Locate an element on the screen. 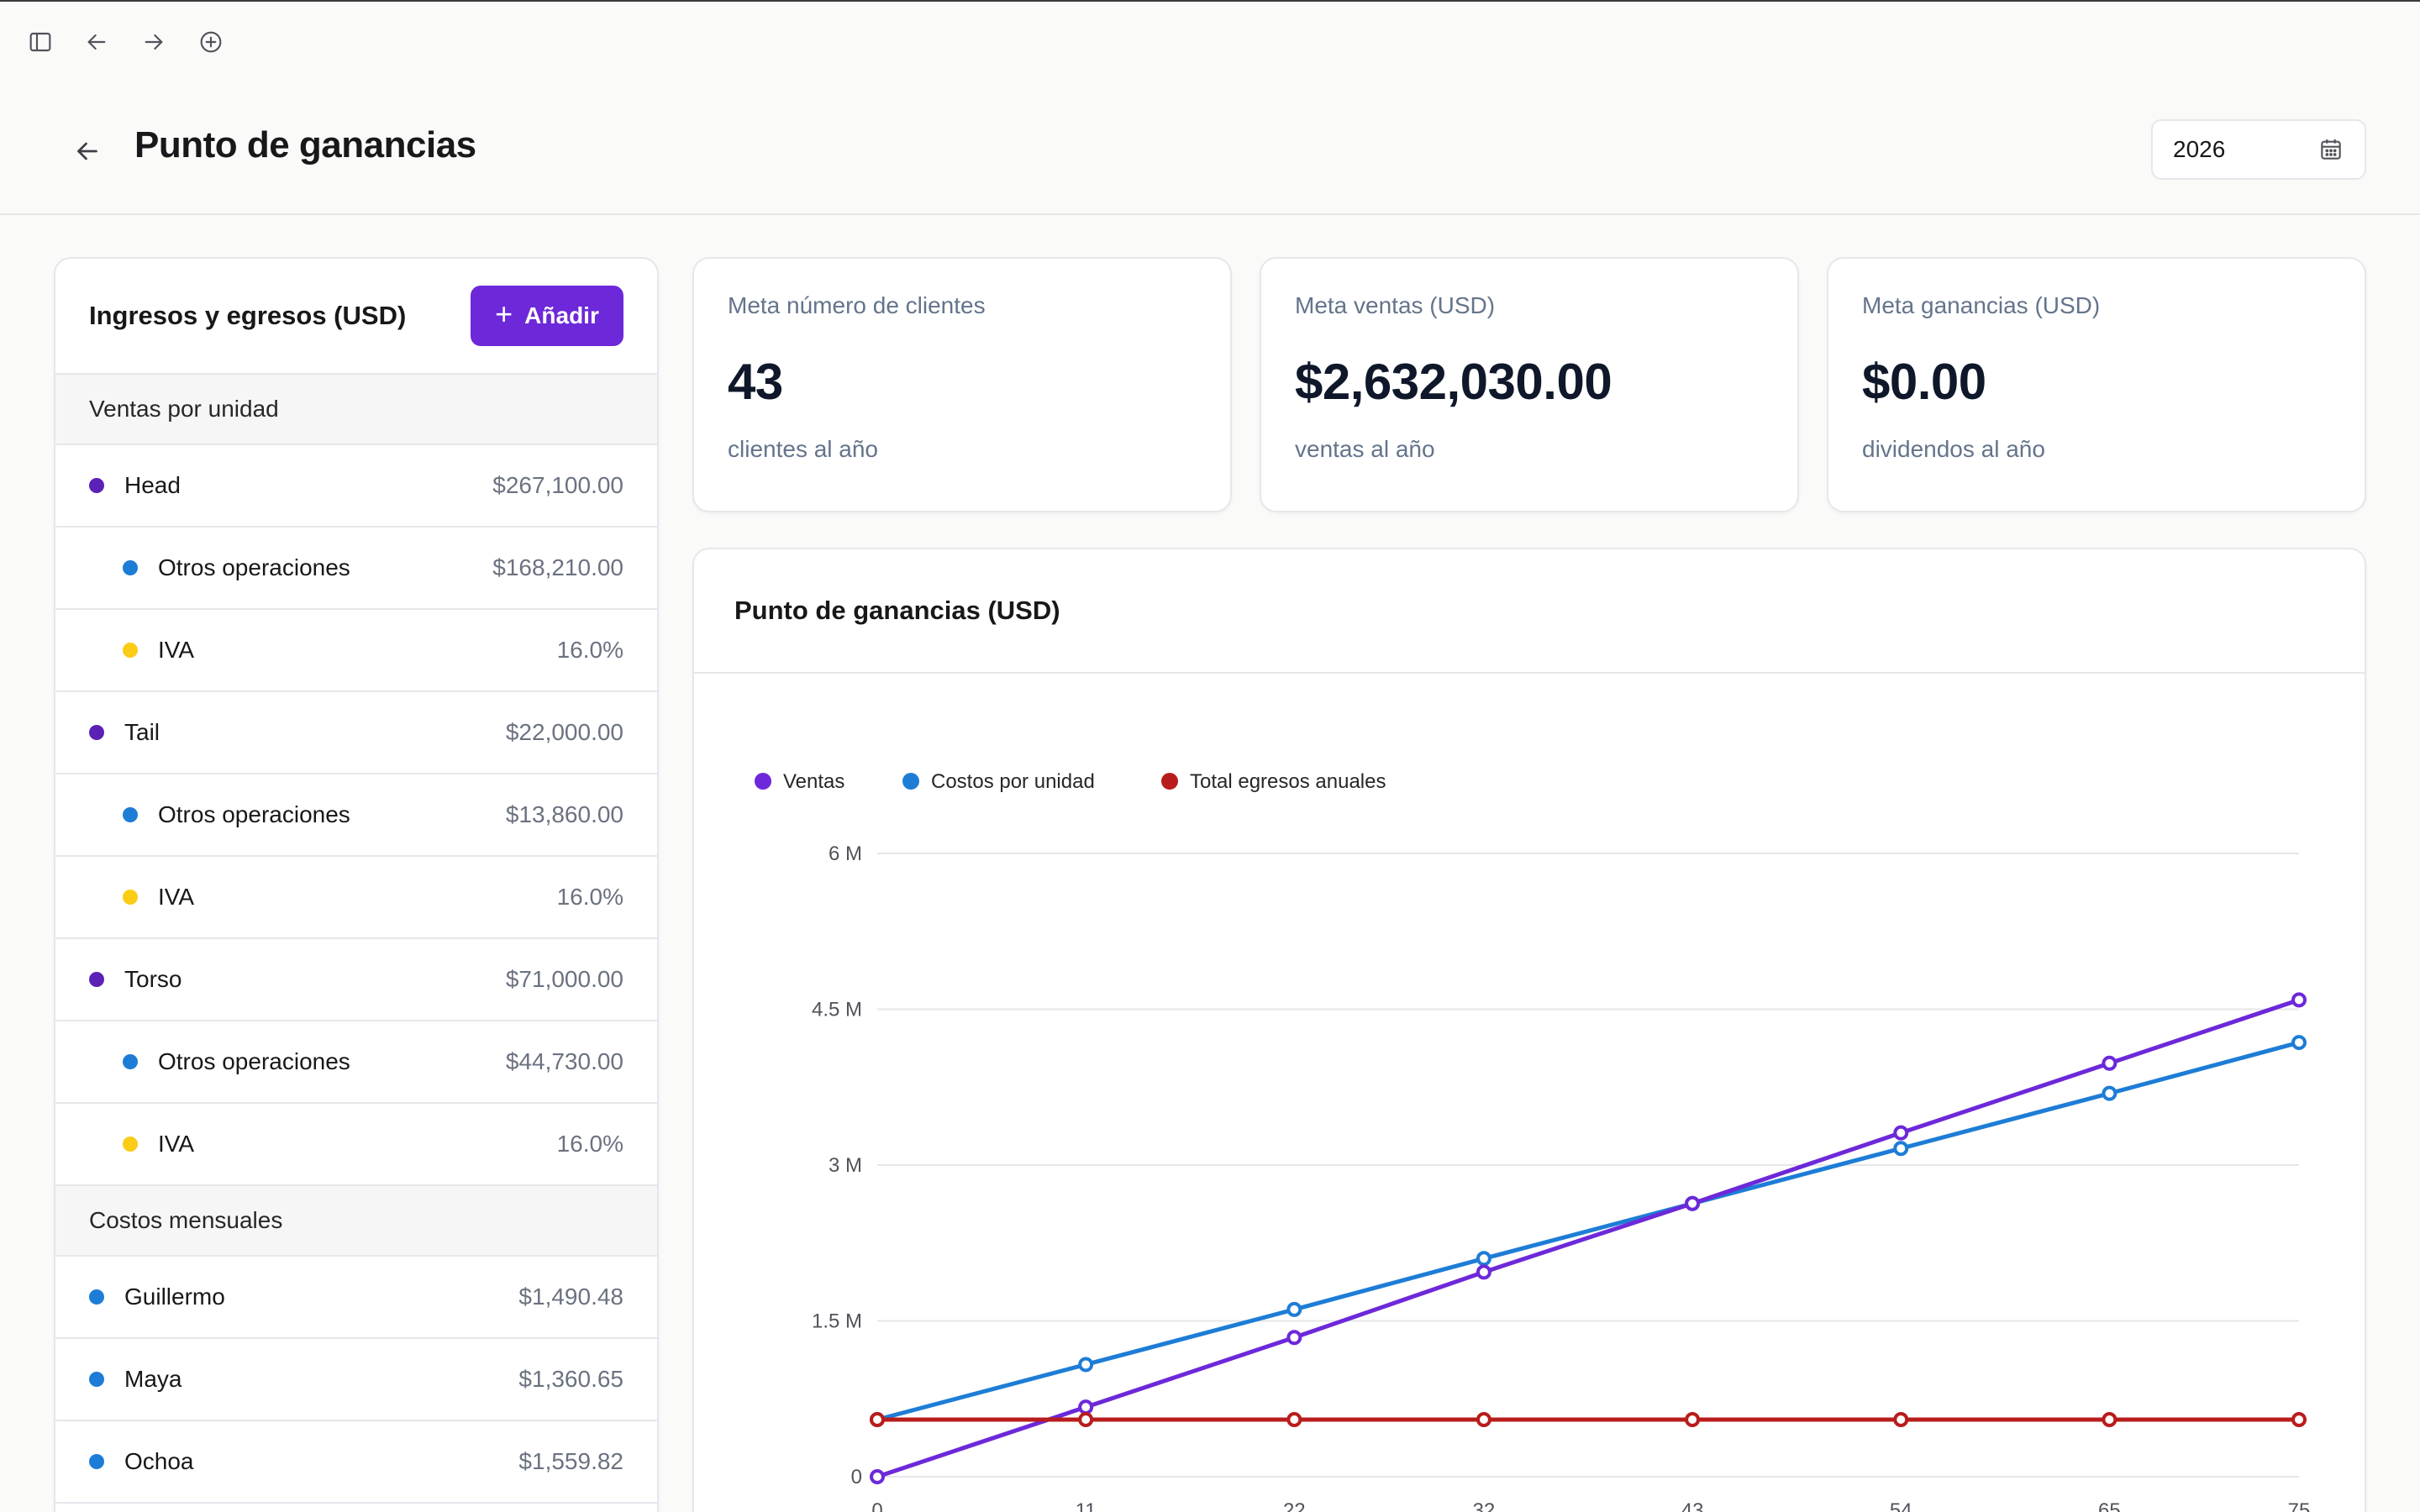 The image size is (2420, 1512). list-item-label: Tail is located at coordinates (142, 732).